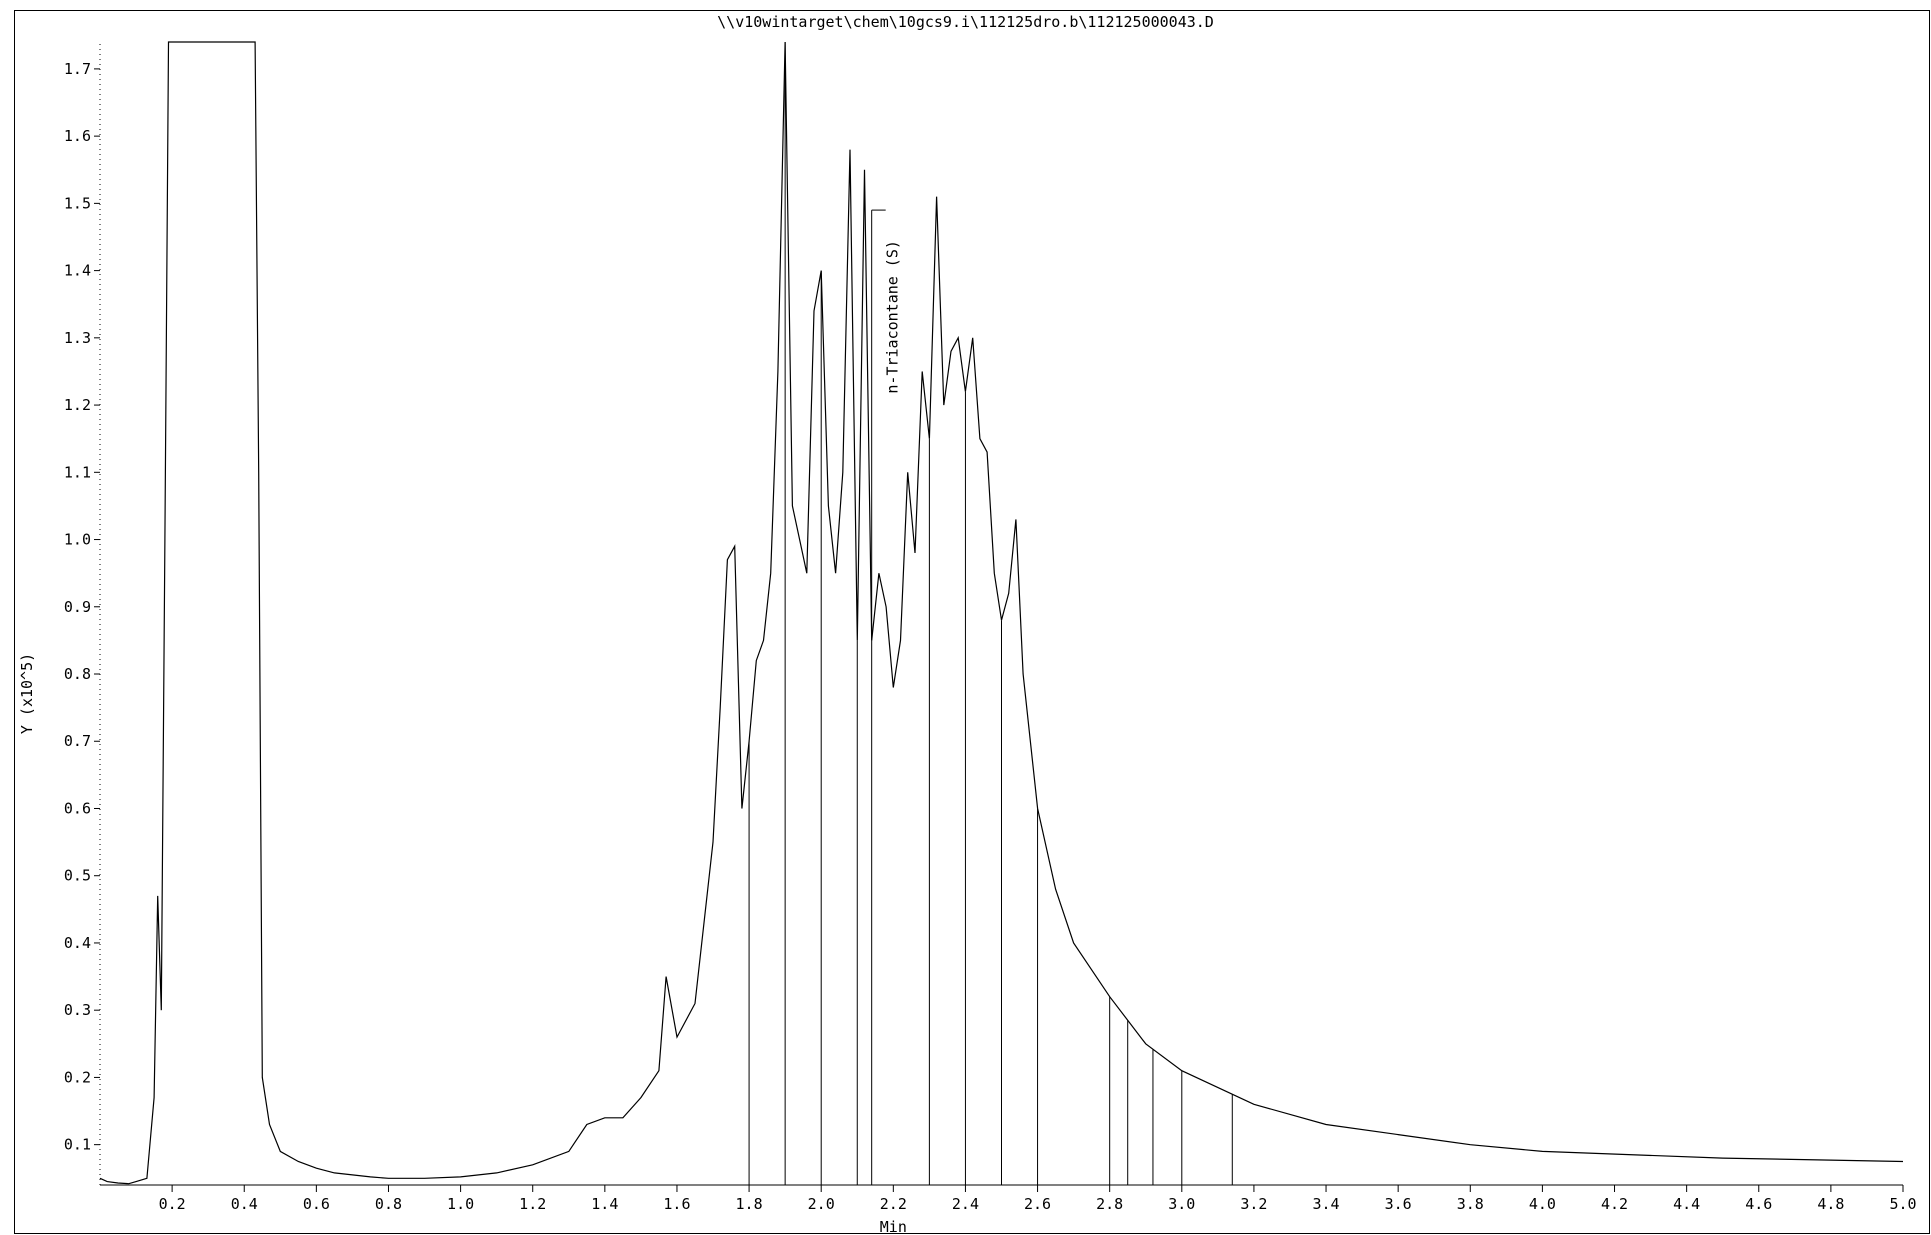  What do you see at coordinates (77, 876) in the screenshot?
I see `y-tick-label: 0.5` at bounding box center [77, 876].